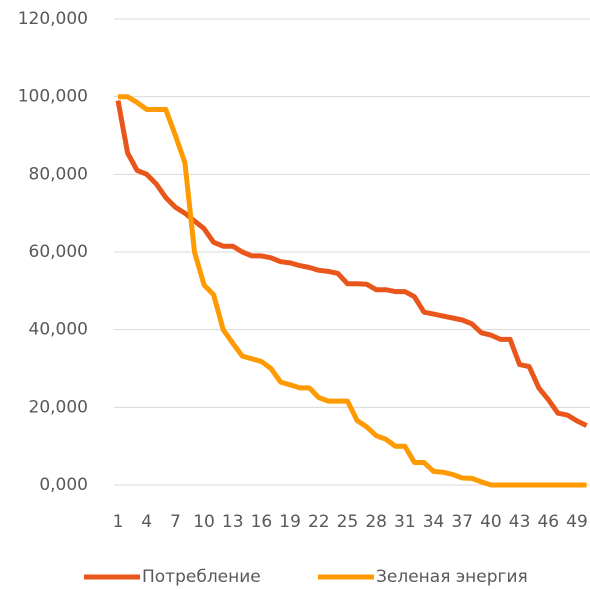 This screenshot has height=589, width=590. Describe the element at coordinates (290, 522) in the screenshot. I see `x-tick-label: 19` at that location.